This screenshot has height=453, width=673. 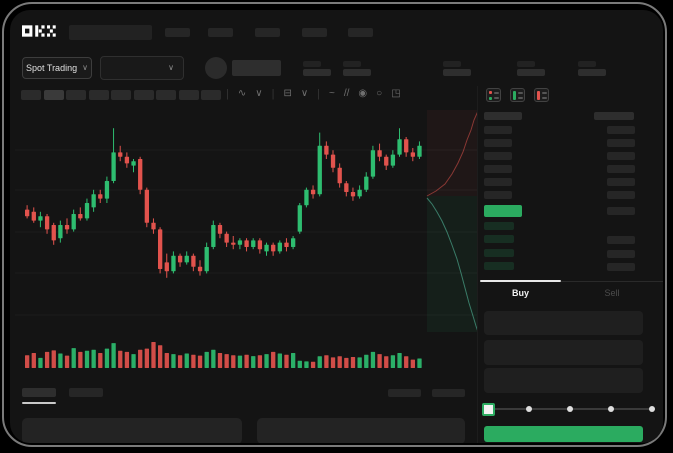 I want to click on okx-logo, so click(x=39, y=31).